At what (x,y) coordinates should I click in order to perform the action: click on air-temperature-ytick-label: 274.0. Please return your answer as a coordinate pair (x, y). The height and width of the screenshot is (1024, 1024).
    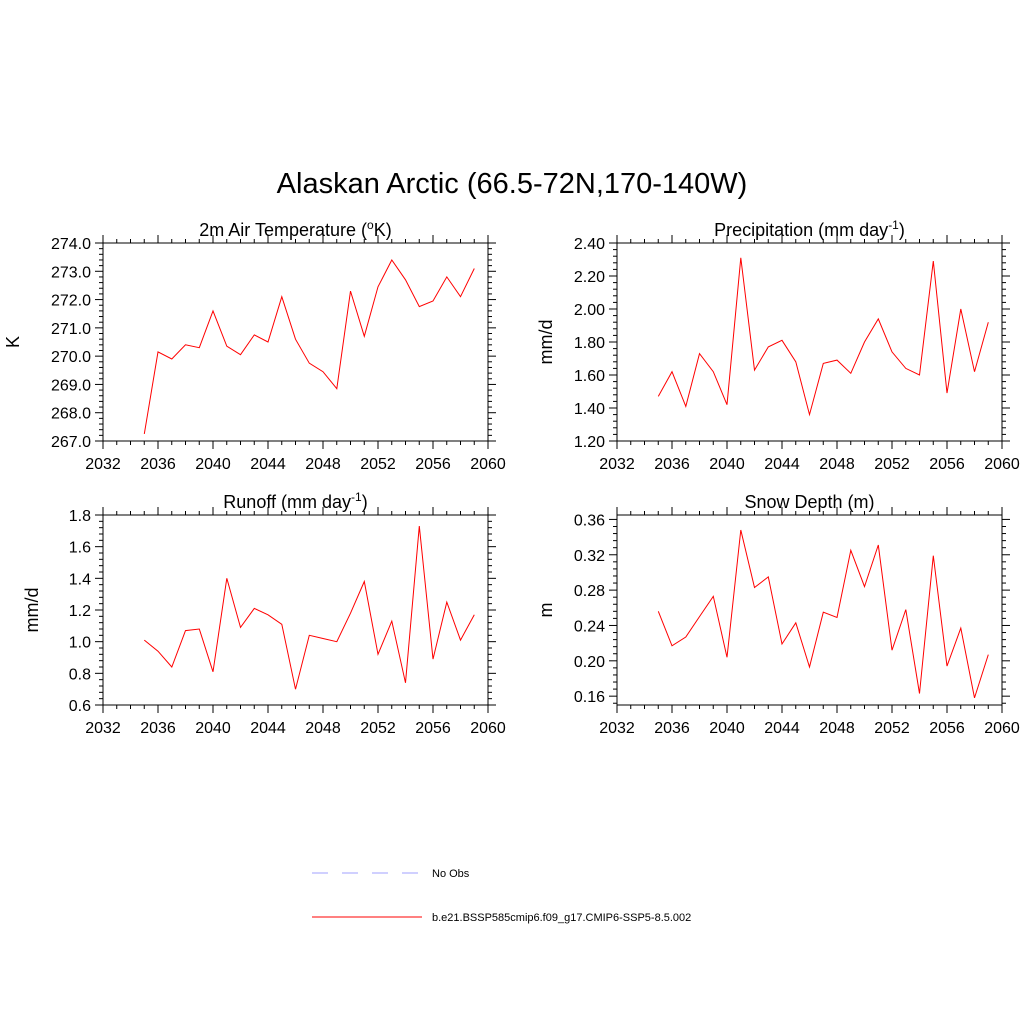
    Looking at the image, I should click on (71, 244).